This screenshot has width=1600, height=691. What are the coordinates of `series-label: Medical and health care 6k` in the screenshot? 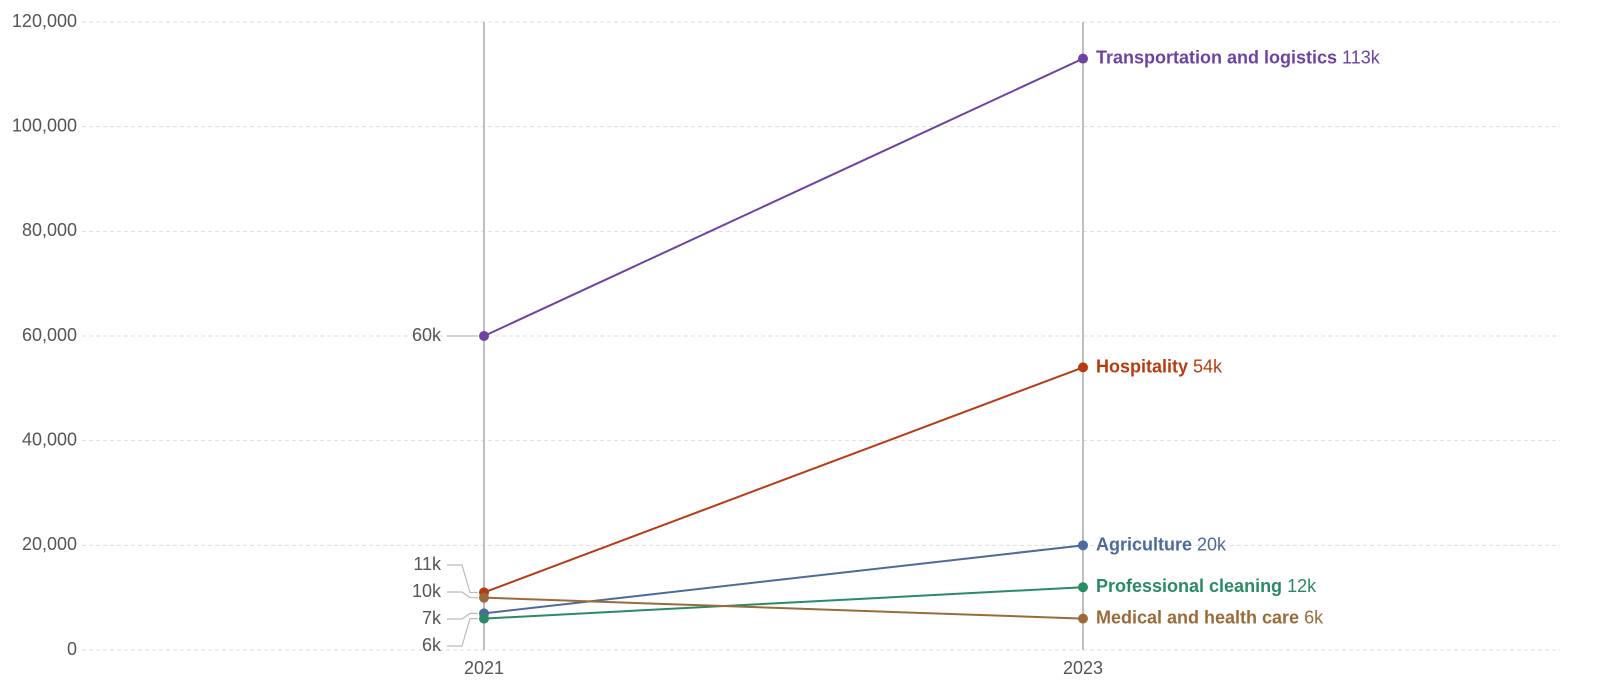 It's located at (1210, 617).